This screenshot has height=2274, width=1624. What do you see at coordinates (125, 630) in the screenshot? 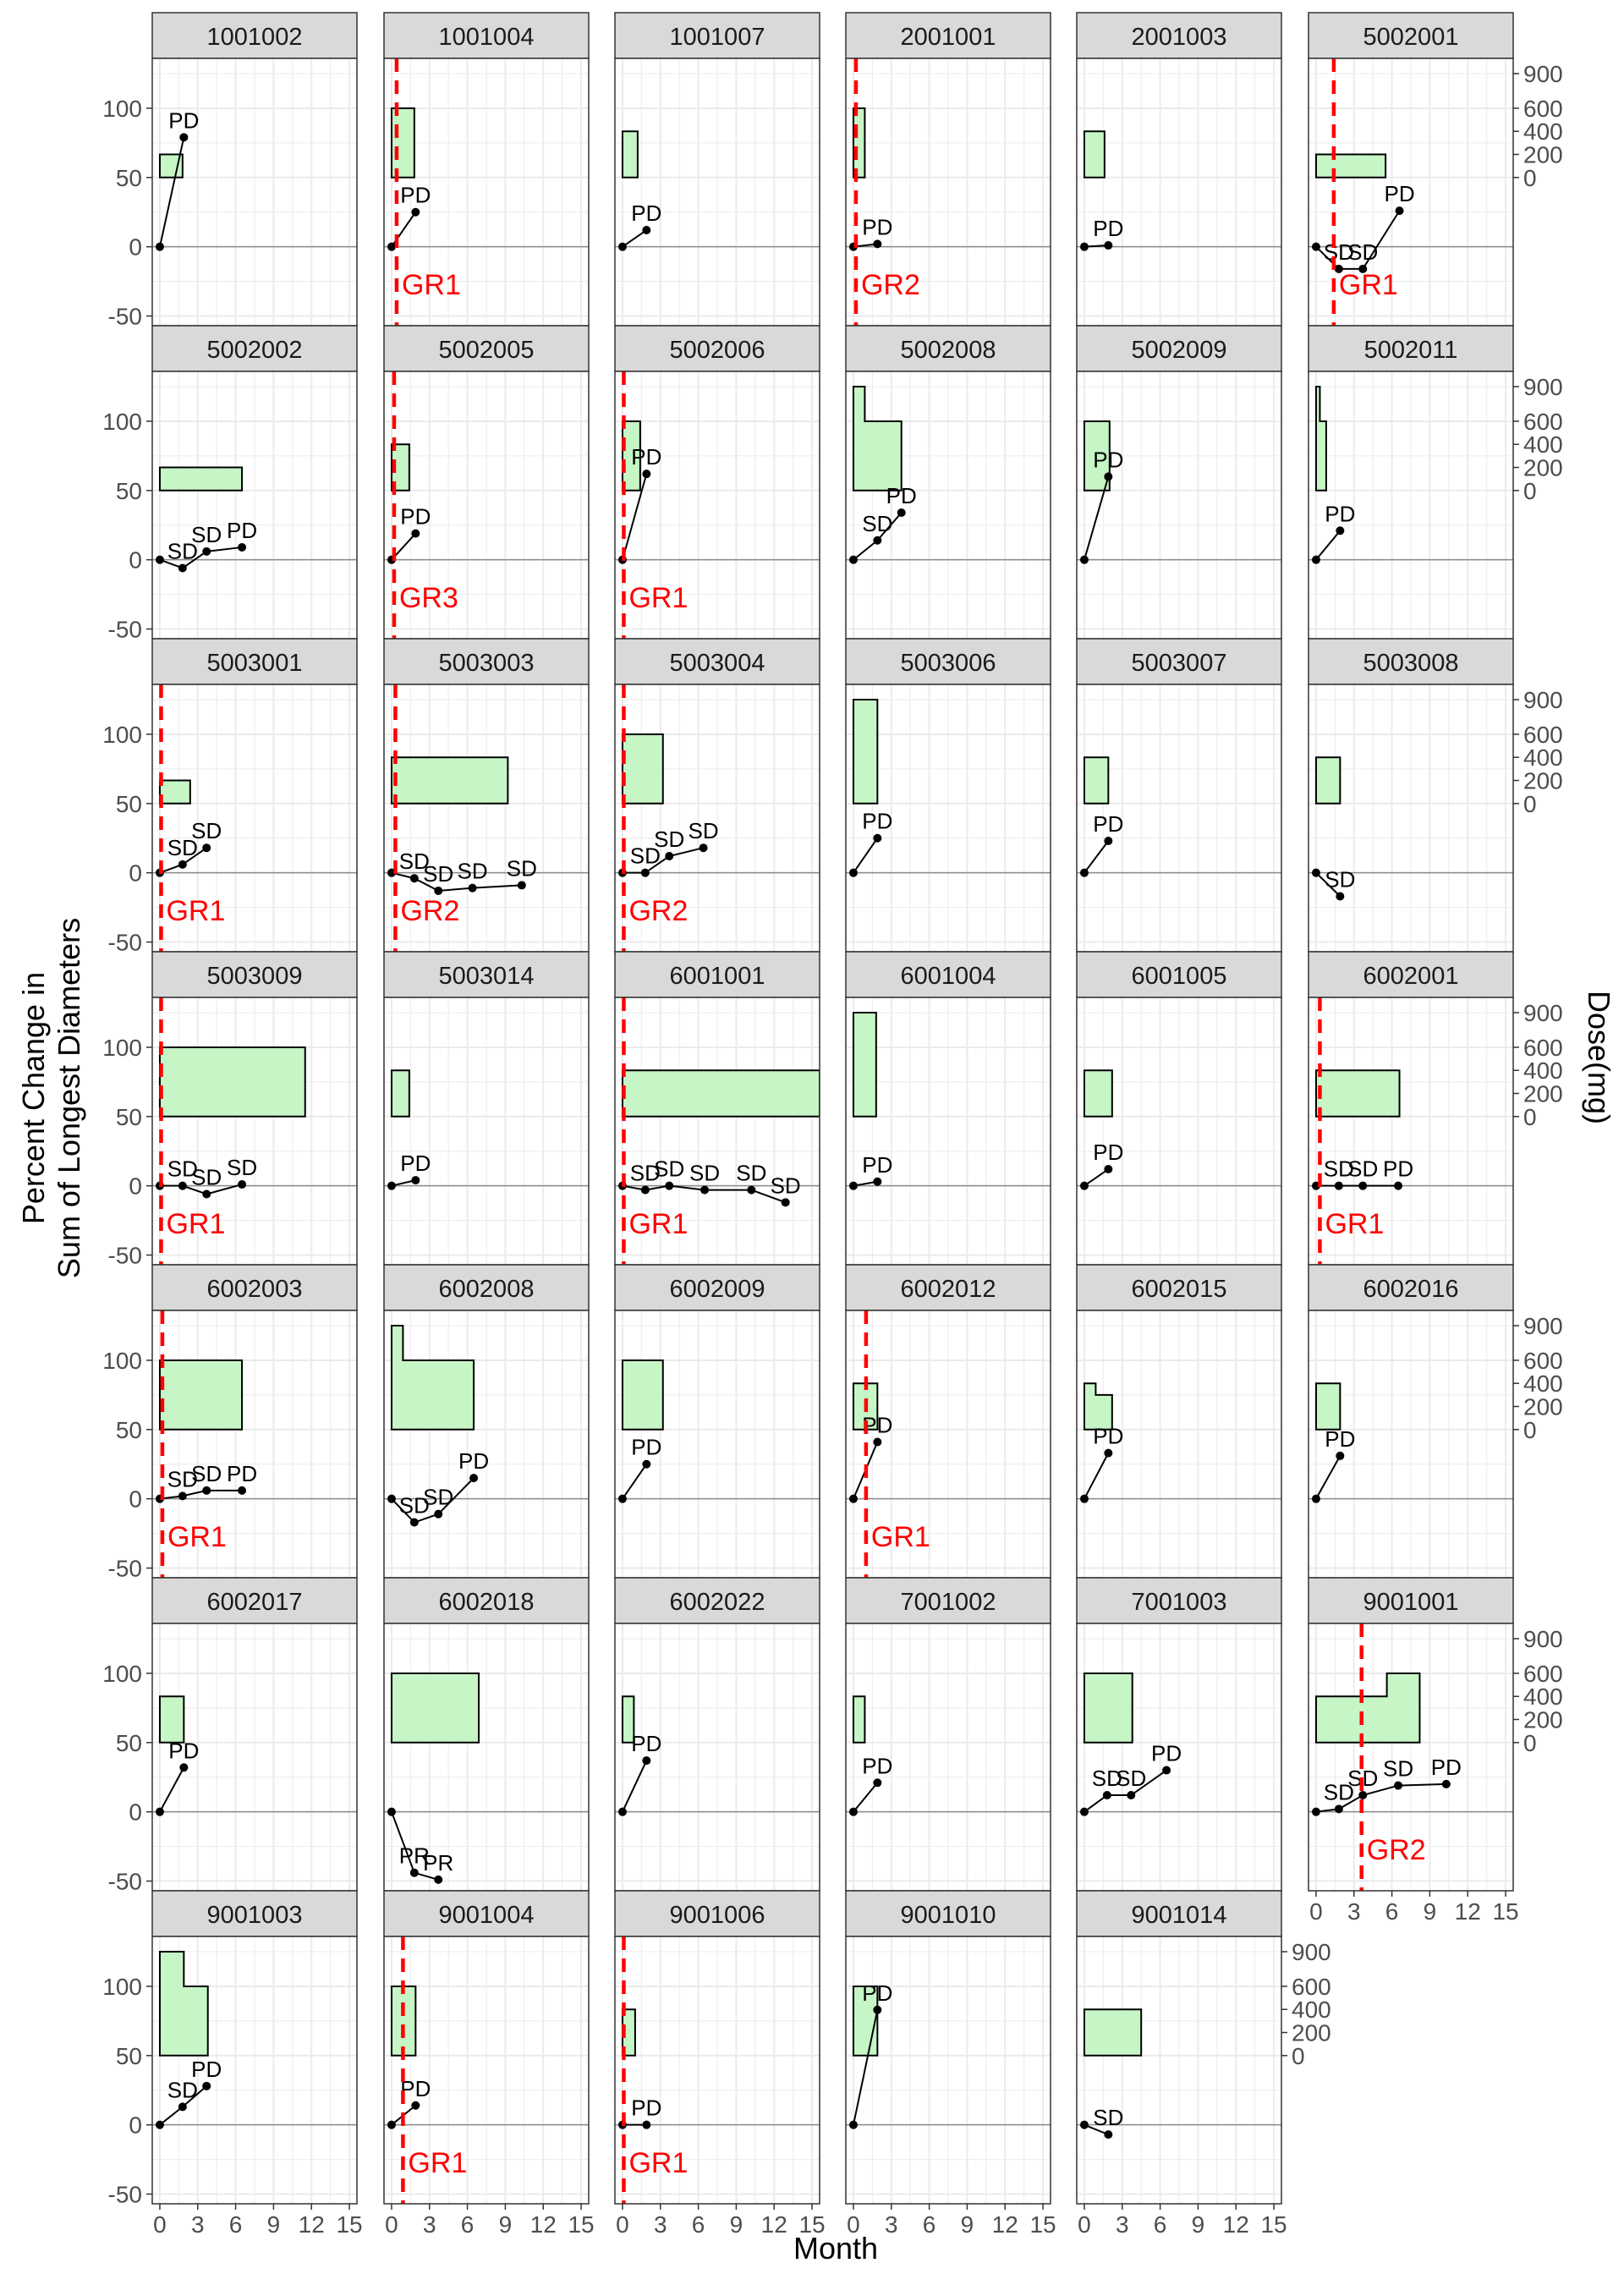
I see `y-tick-label: -50` at bounding box center [125, 630].